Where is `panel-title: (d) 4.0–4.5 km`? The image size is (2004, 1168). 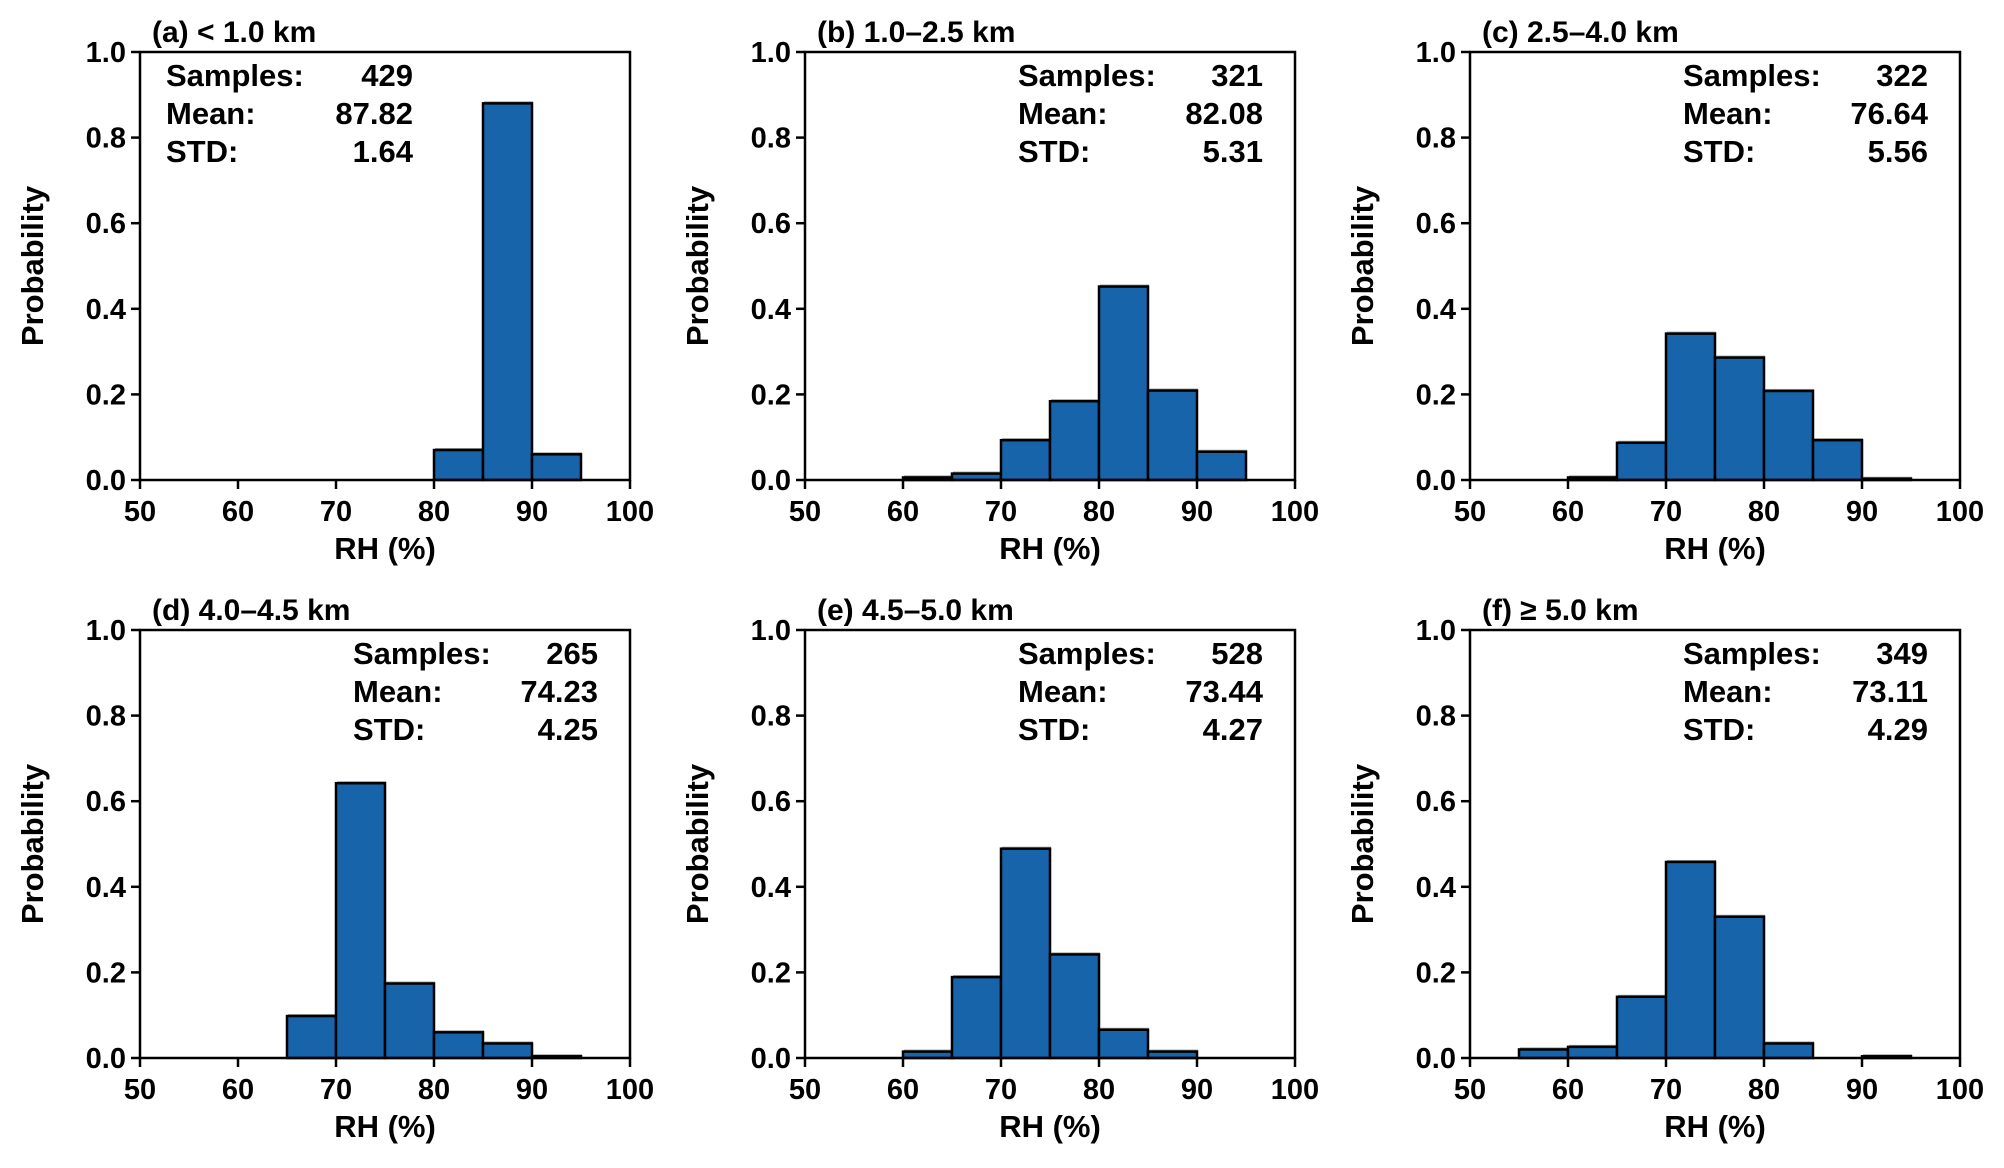 panel-title: (d) 4.0–4.5 km is located at coordinates (251, 610).